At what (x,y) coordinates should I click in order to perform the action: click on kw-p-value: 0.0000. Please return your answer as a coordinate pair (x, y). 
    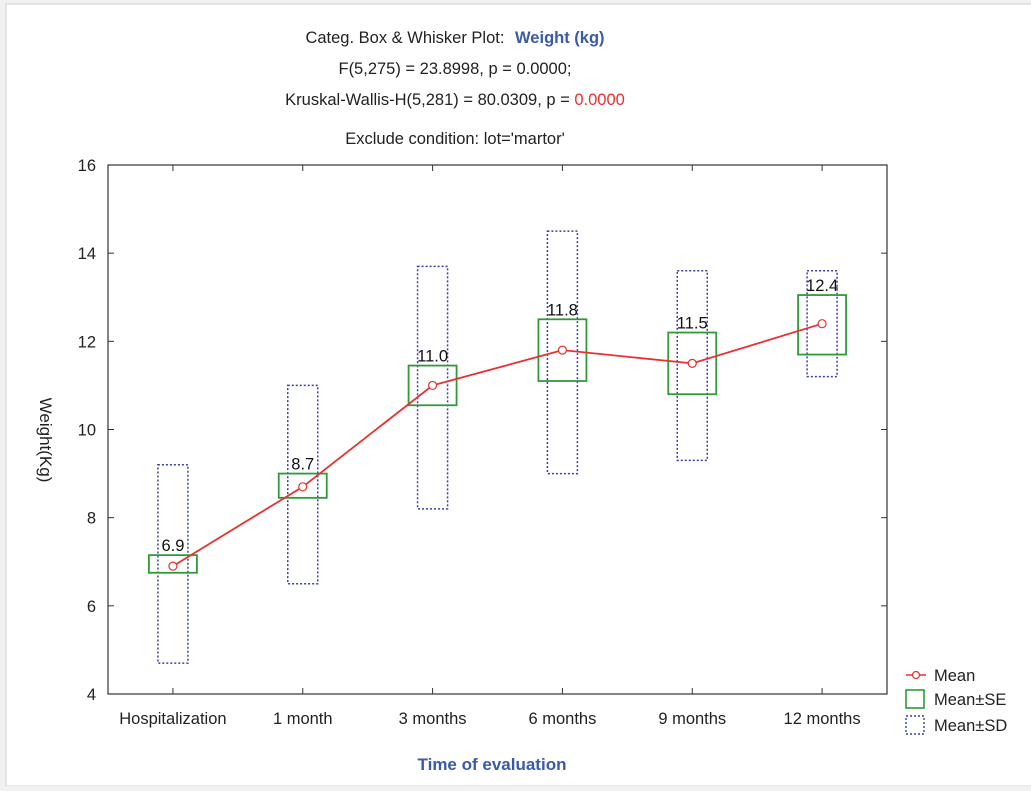
    Looking at the image, I should click on (599, 100).